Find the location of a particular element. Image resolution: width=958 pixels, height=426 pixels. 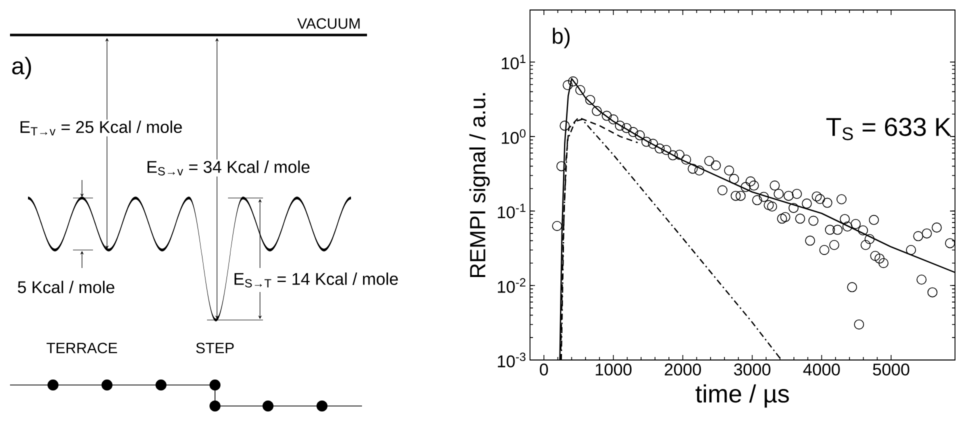

annotation: b) is located at coordinates (561, 38).